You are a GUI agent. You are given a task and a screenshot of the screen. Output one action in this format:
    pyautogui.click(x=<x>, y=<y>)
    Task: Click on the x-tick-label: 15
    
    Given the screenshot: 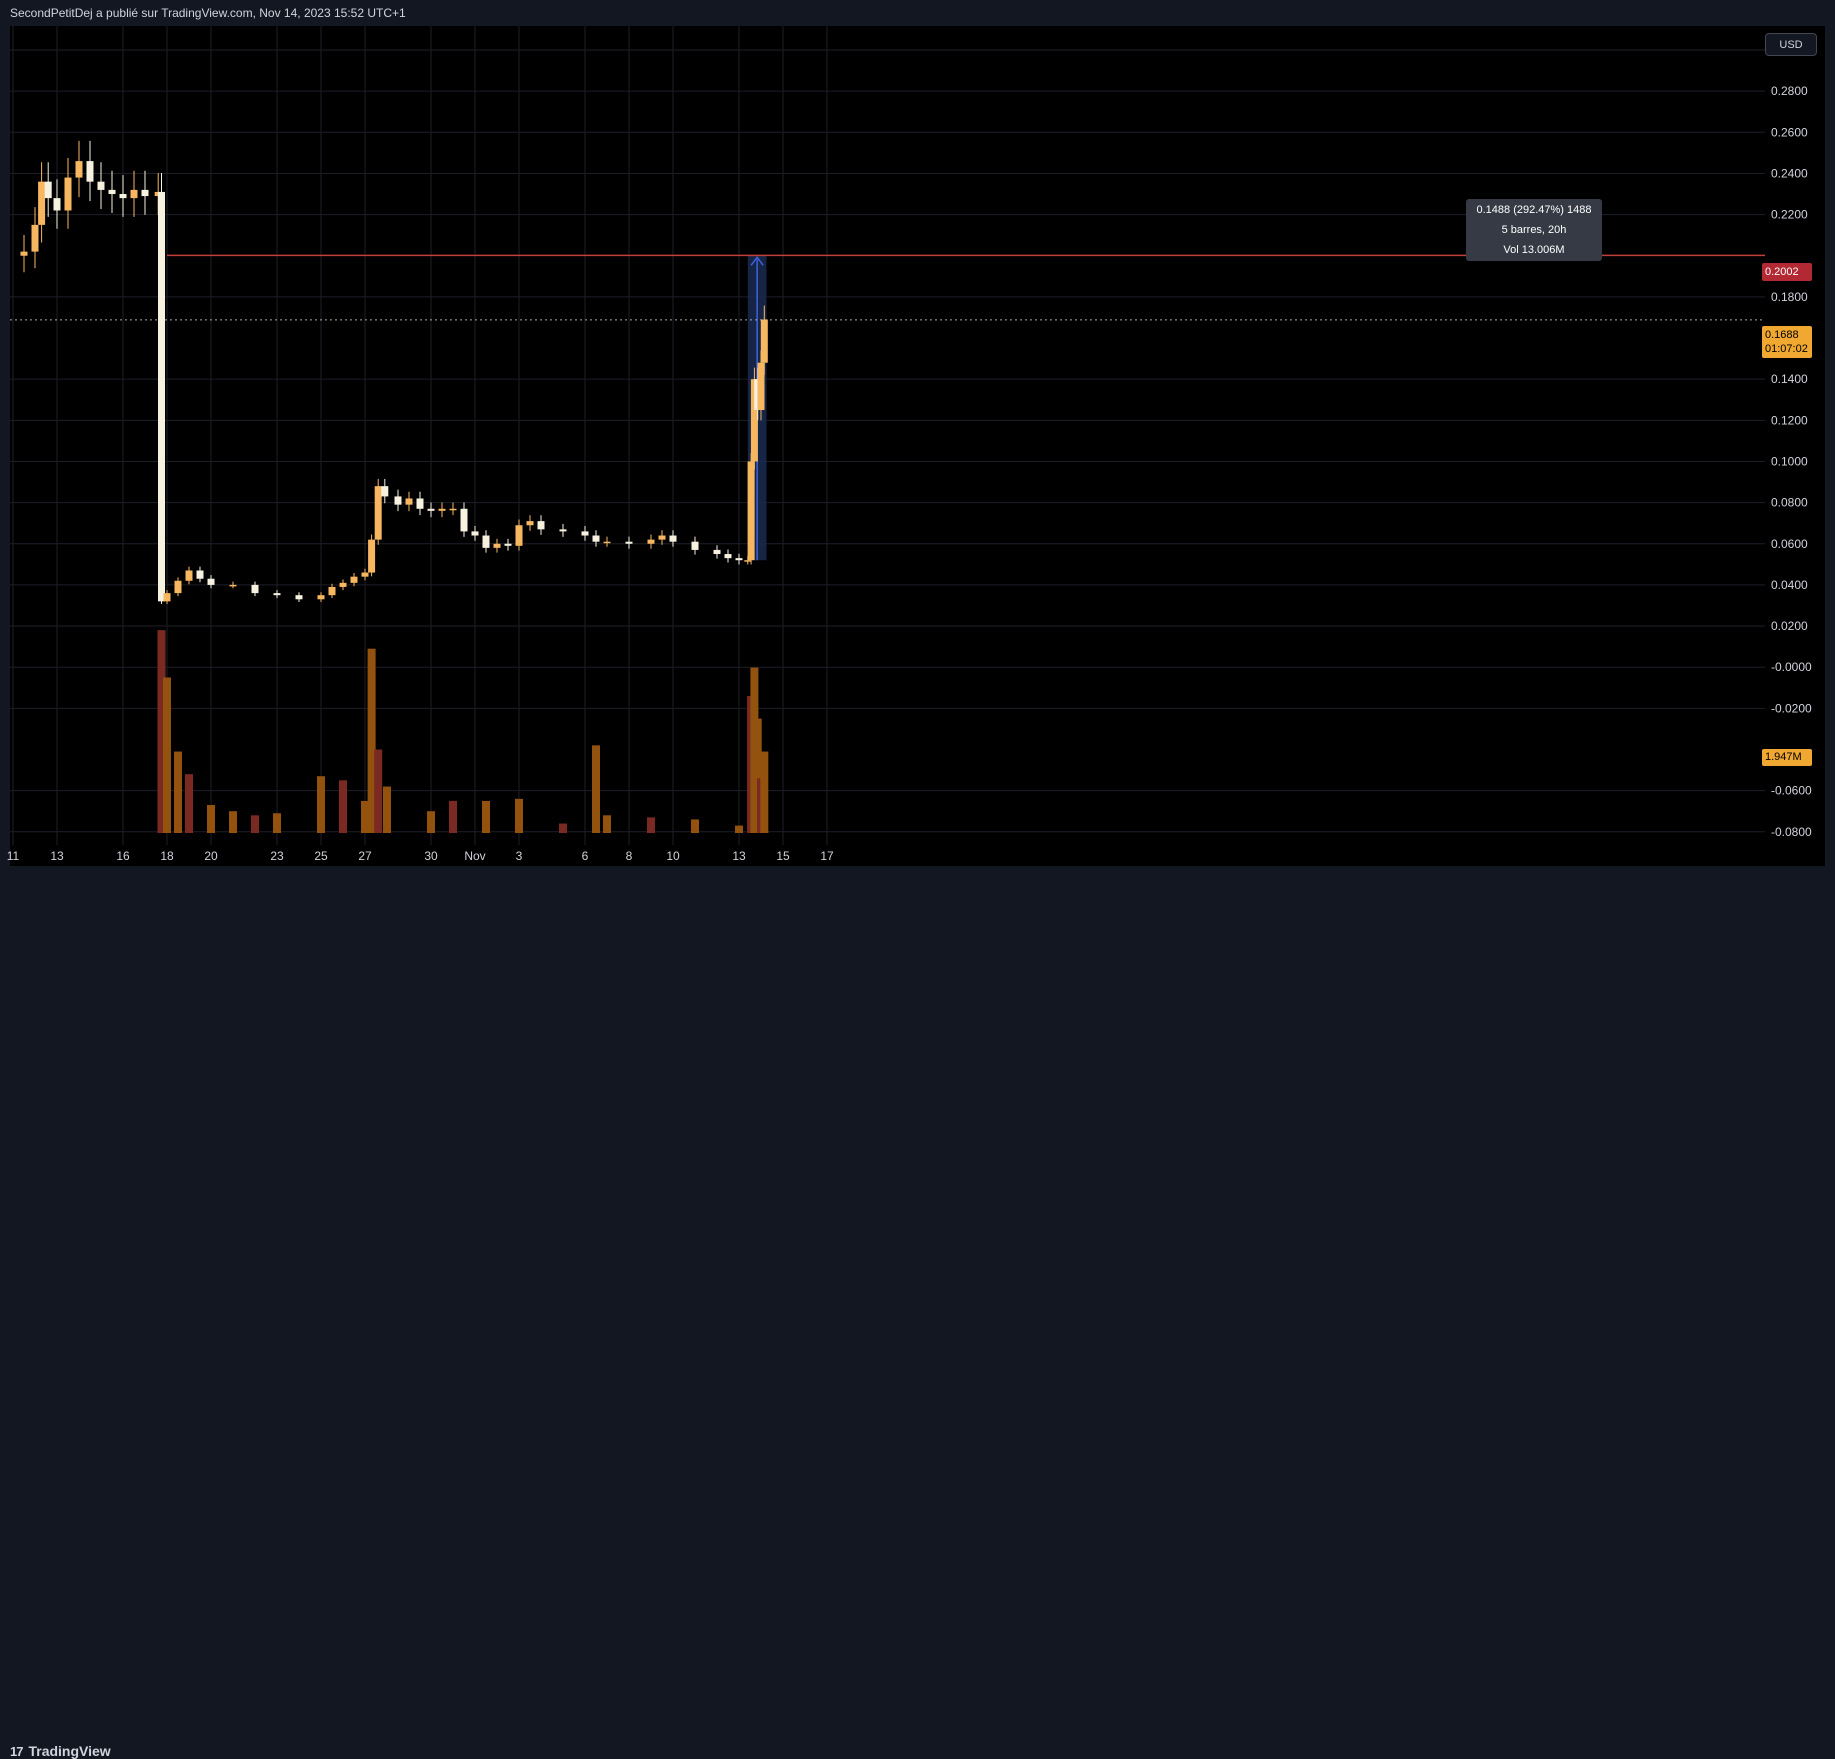 What is the action you would take?
    pyautogui.click(x=783, y=856)
    